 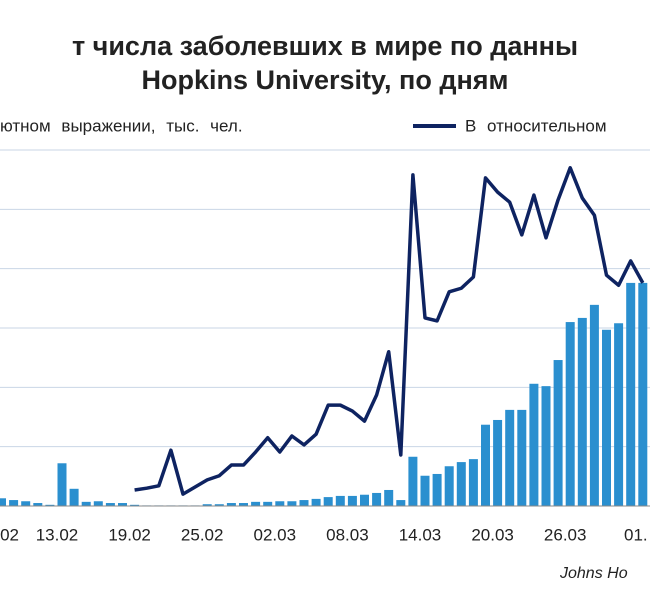 I want to click on chart-title: Hopkins University, по дням, so click(x=324, y=80).